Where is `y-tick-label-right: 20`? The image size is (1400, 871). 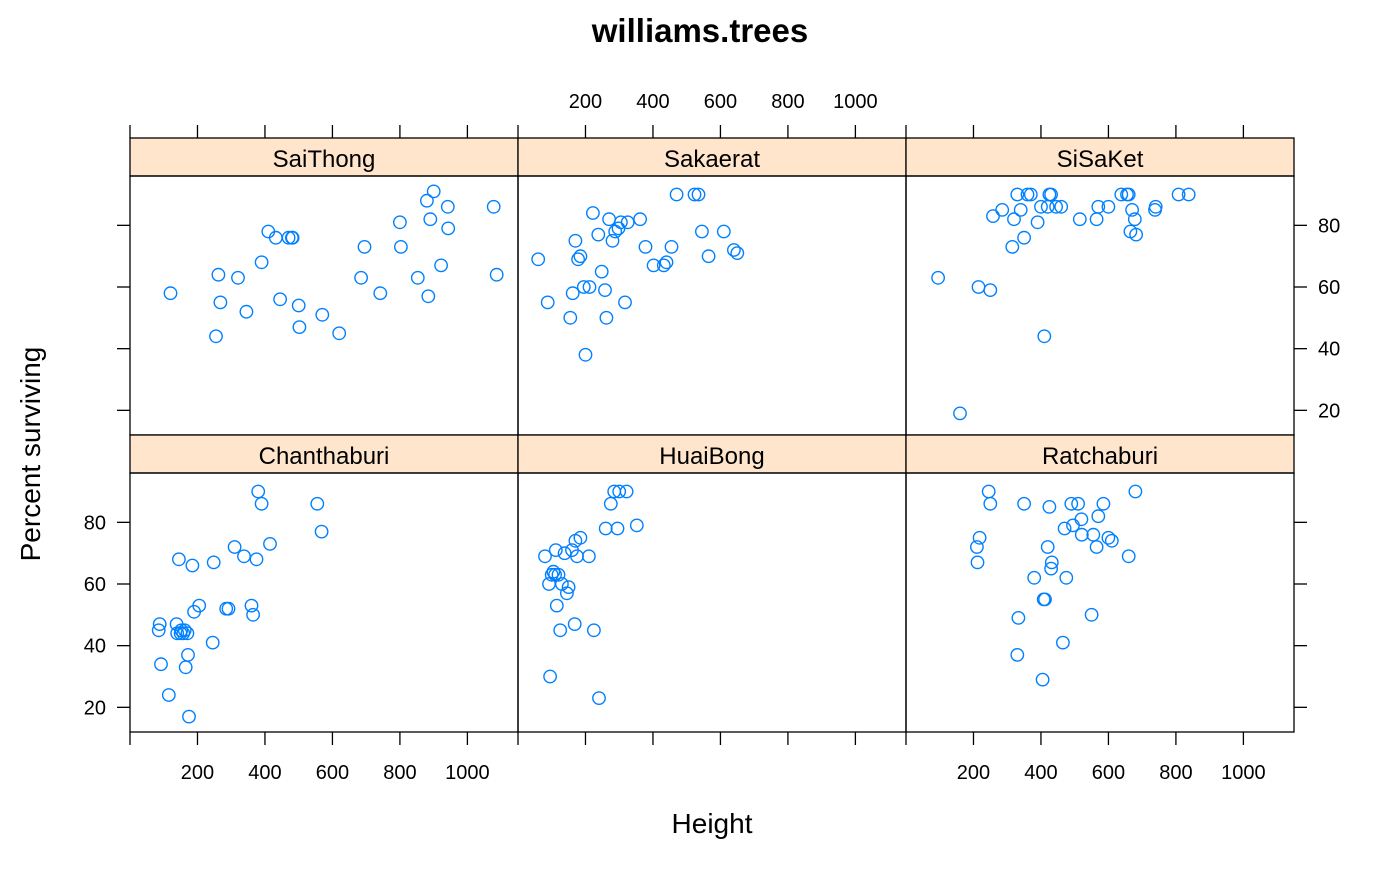 y-tick-label-right: 20 is located at coordinates (1329, 411).